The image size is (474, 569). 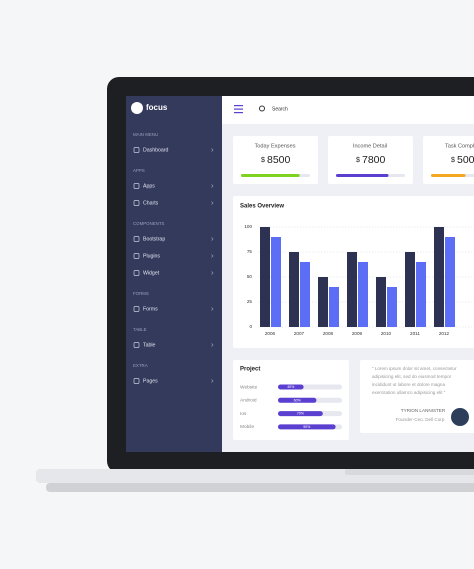 What do you see at coordinates (250, 370) in the screenshot?
I see `project-title: Project` at bounding box center [250, 370].